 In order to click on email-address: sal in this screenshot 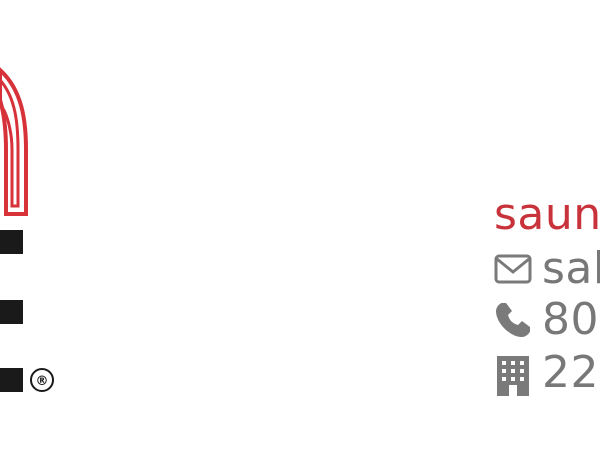, I will do `click(571, 268)`.